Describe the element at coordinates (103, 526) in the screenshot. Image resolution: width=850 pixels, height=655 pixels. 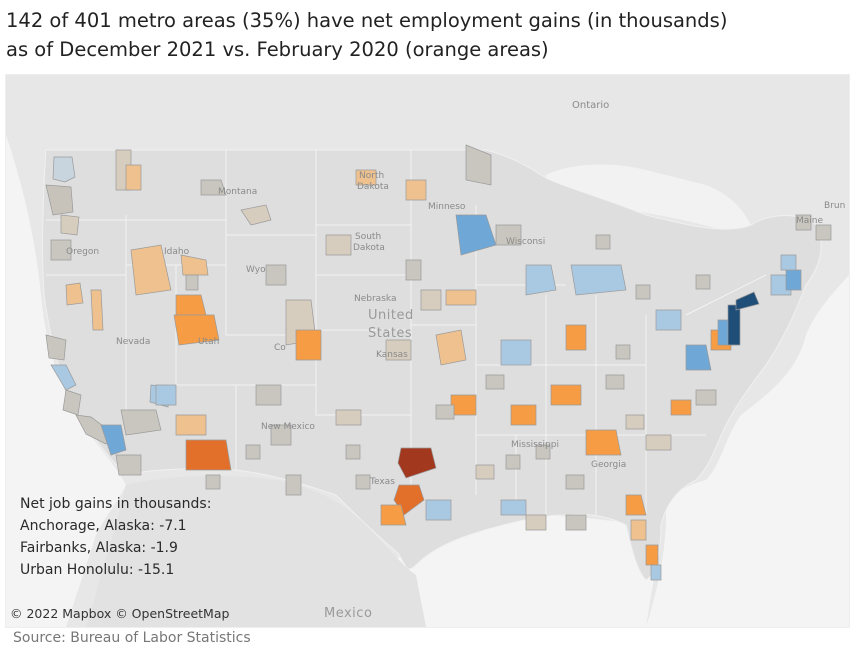
I see `legend-item-anchorage: Anchorage, Alaska: -7.1` at that location.